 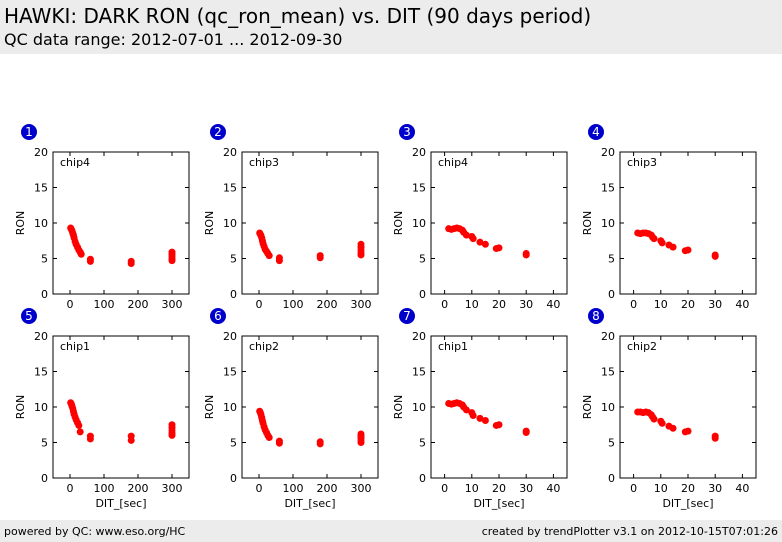 What do you see at coordinates (688, 488) in the screenshot?
I see `x-tick-label: 20` at bounding box center [688, 488].